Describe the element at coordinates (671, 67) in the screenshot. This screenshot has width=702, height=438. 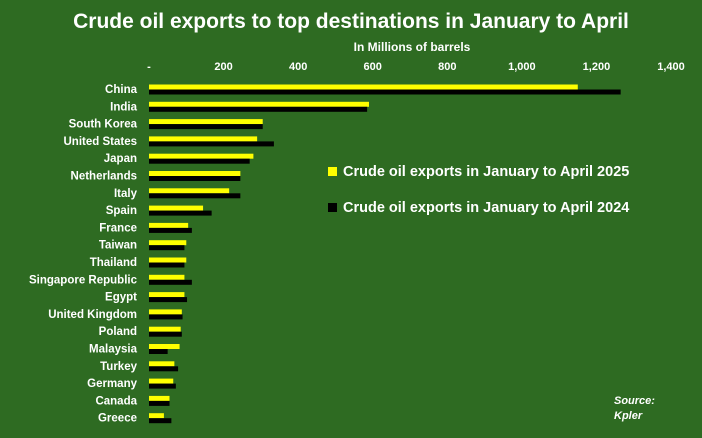
I see `x-tick-label: 1,400` at that location.